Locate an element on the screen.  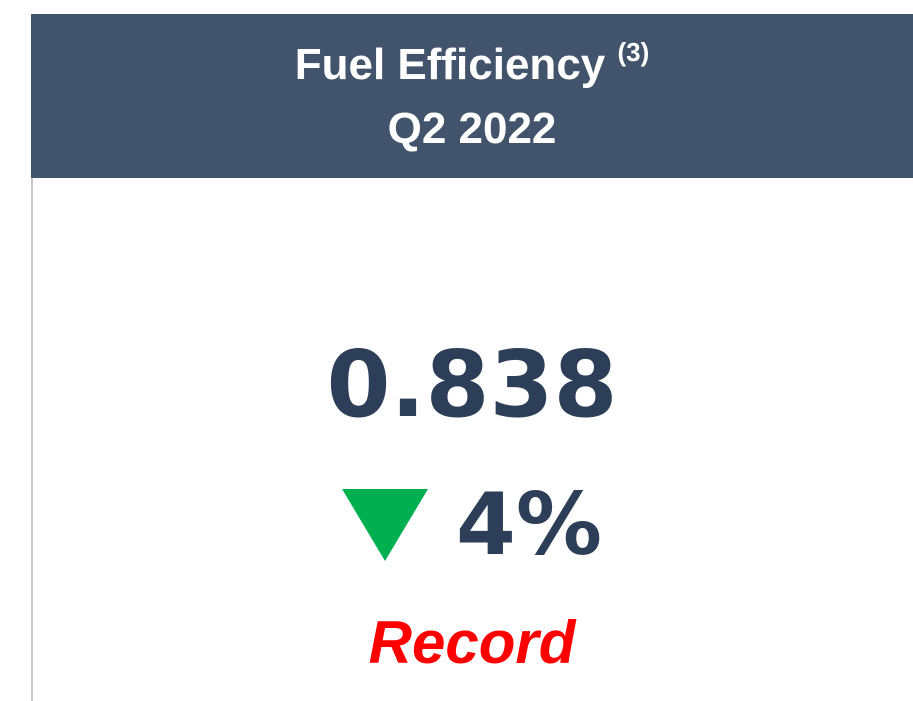
period: Q2 2022 is located at coordinates (472, 128).